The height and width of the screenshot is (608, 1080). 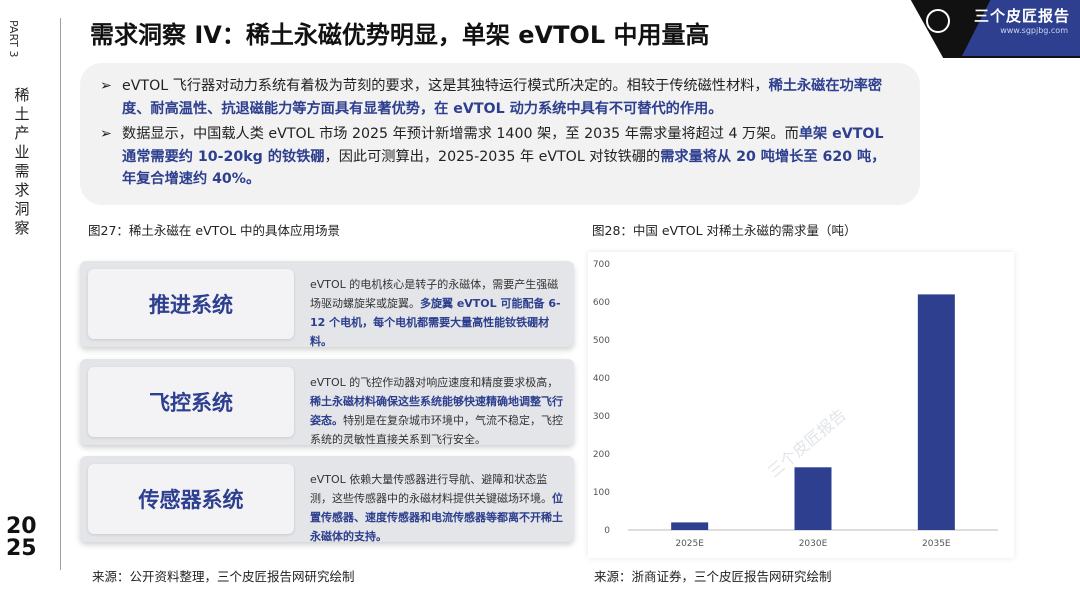 I want to click on rail-divider, so click(x=60, y=294).